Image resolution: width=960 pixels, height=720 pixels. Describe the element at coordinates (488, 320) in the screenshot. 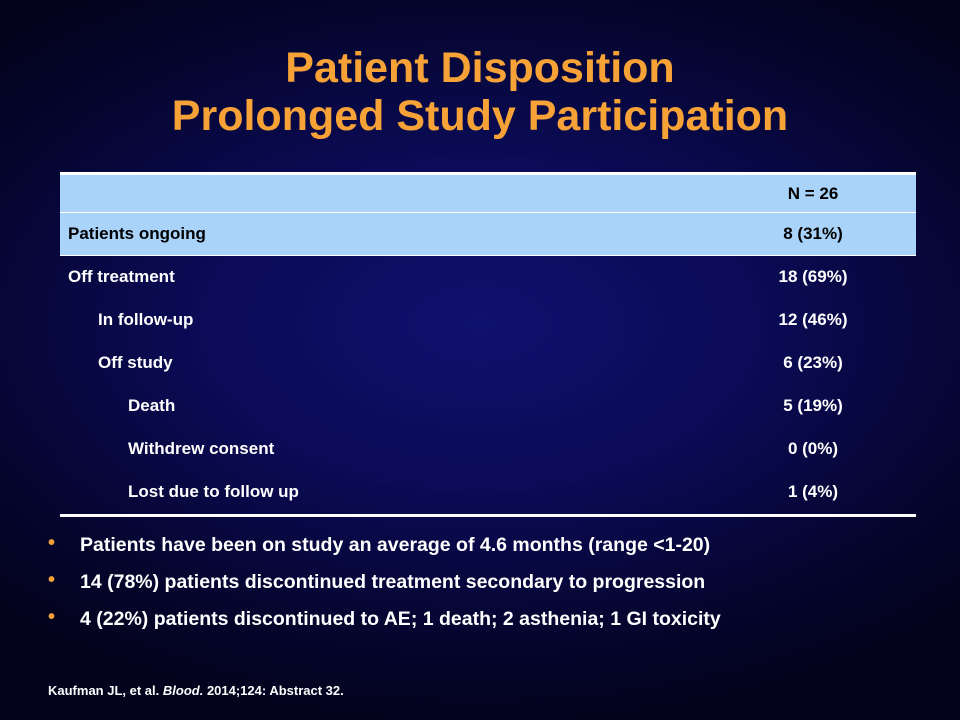

I see `table-row: In follow-up 12 (46%)` at that location.